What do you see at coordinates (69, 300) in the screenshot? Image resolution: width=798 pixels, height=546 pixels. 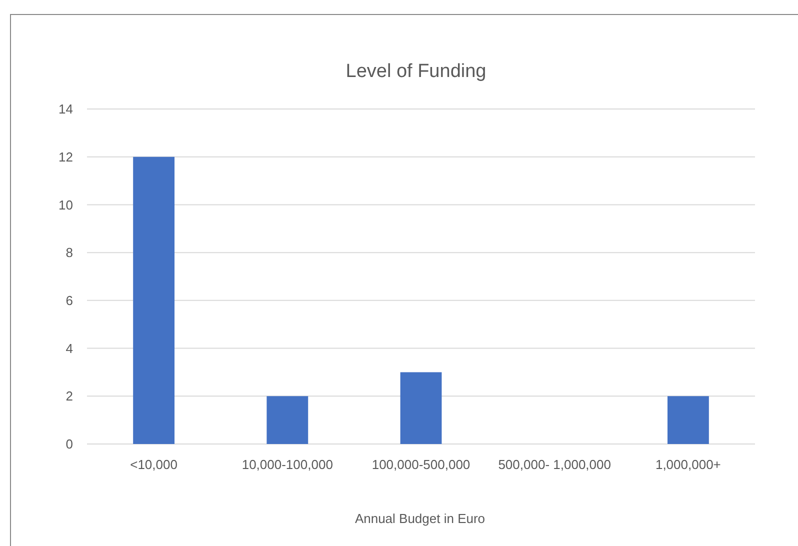 I see `y-tick-label: 6` at bounding box center [69, 300].